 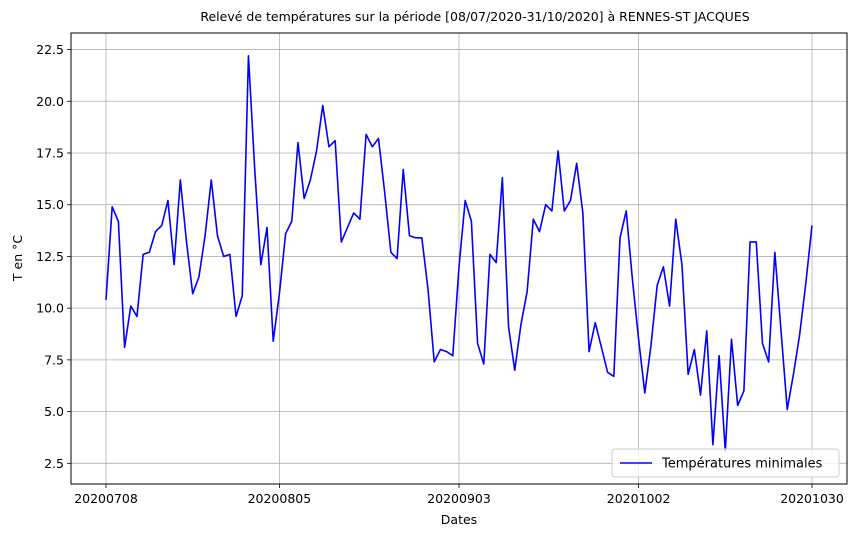 What do you see at coordinates (54, 359) in the screenshot?
I see `y-tick-label: 7.5` at bounding box center [54, 359].